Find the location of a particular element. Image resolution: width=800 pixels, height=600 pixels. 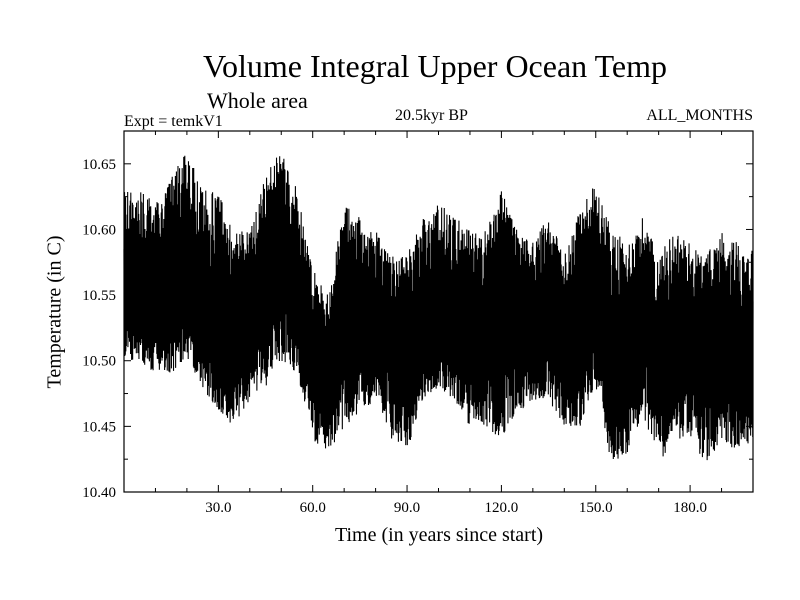

x-tick-label: 90.0 is located at coordinates (407, 508).